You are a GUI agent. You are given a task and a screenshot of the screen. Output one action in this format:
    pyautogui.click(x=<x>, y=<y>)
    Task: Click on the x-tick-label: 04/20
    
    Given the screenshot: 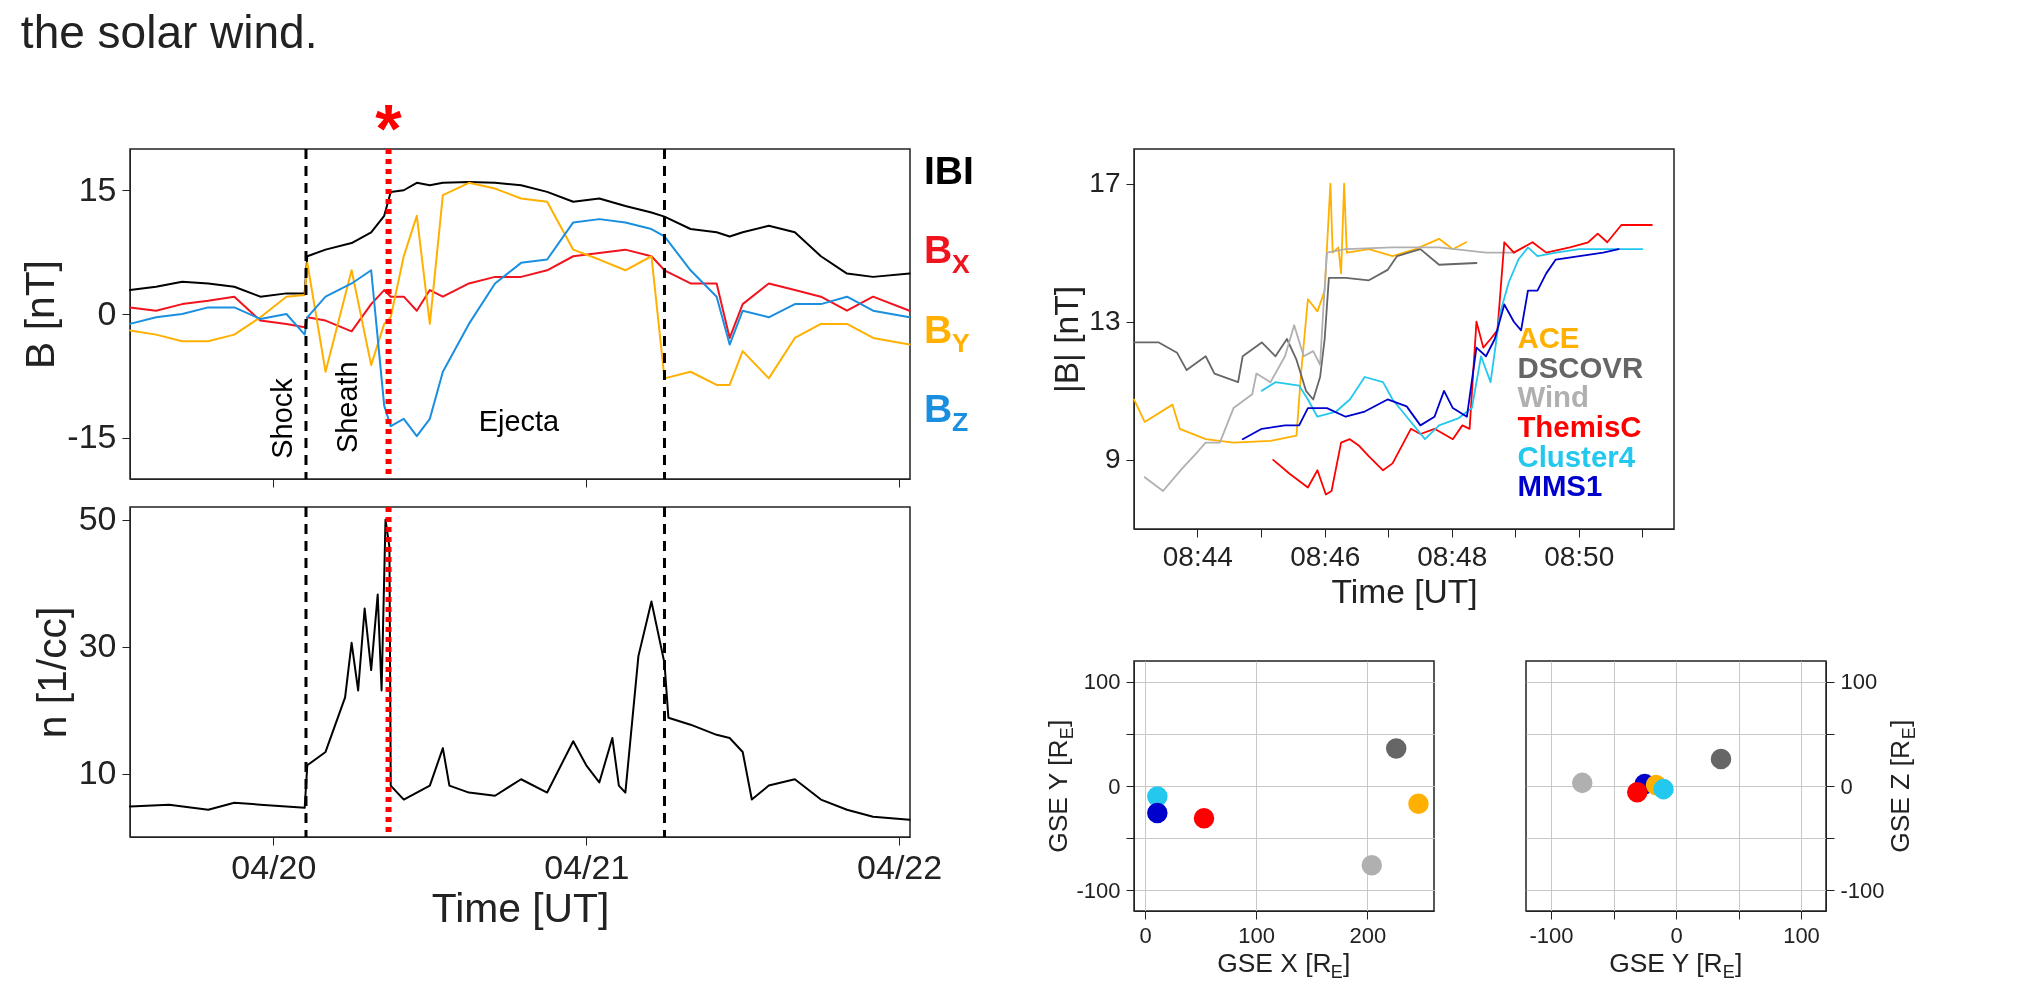 What is the action you would take?
    pyautogui.click(x=274, y=866)
    